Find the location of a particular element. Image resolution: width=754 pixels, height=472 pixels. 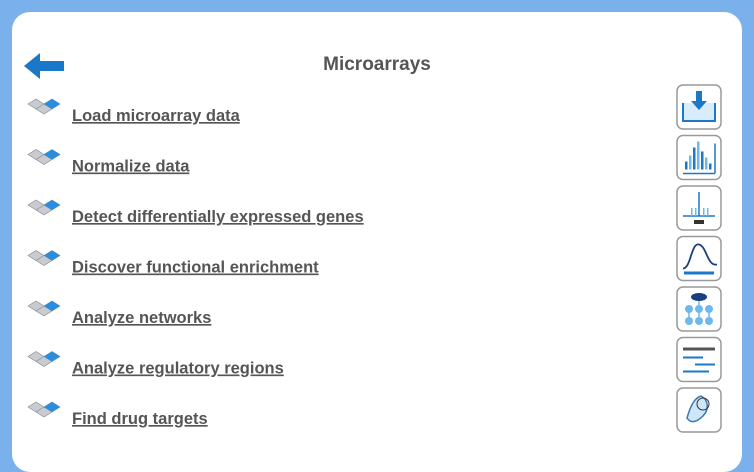

menu-item: Discover functional enrichment is located at coordinates (173, 263).